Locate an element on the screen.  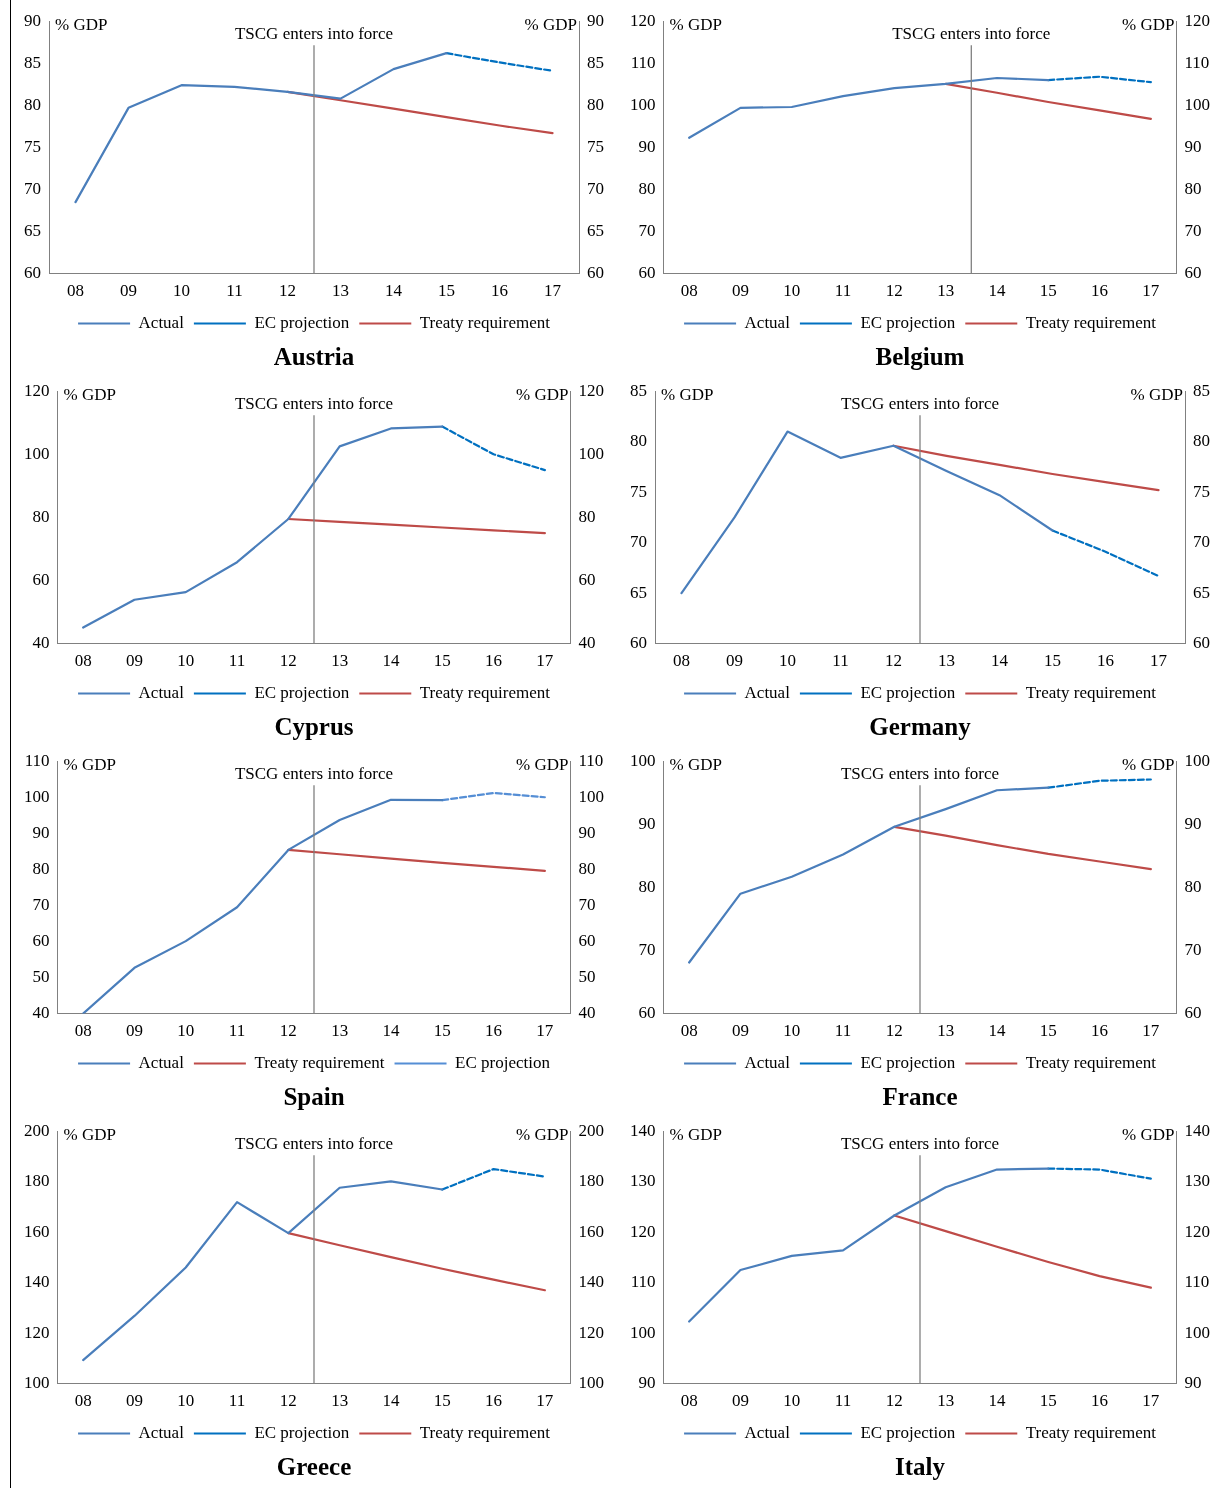
y2-tick-label: 140 is located at coordinates (1197, 1130).